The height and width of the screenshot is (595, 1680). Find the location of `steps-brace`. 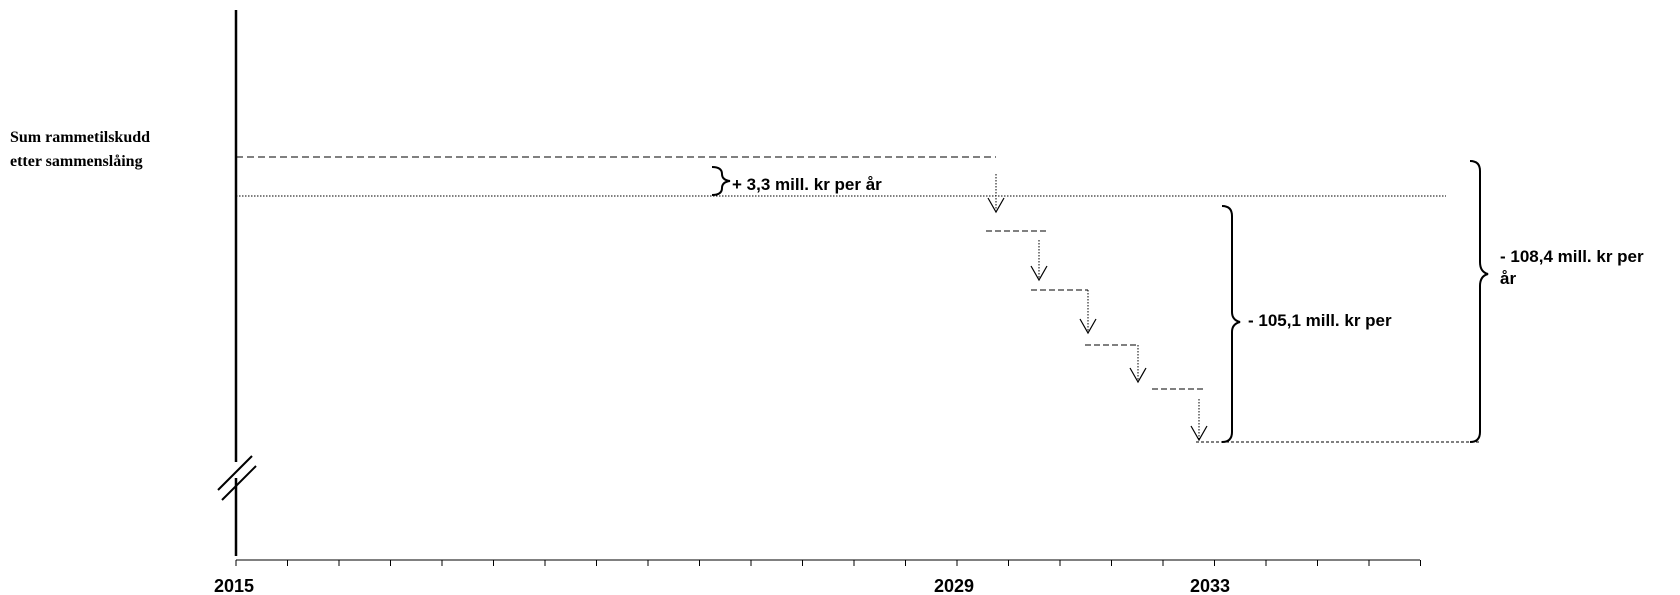

steps-brace is located at coordinates (1231, 324).